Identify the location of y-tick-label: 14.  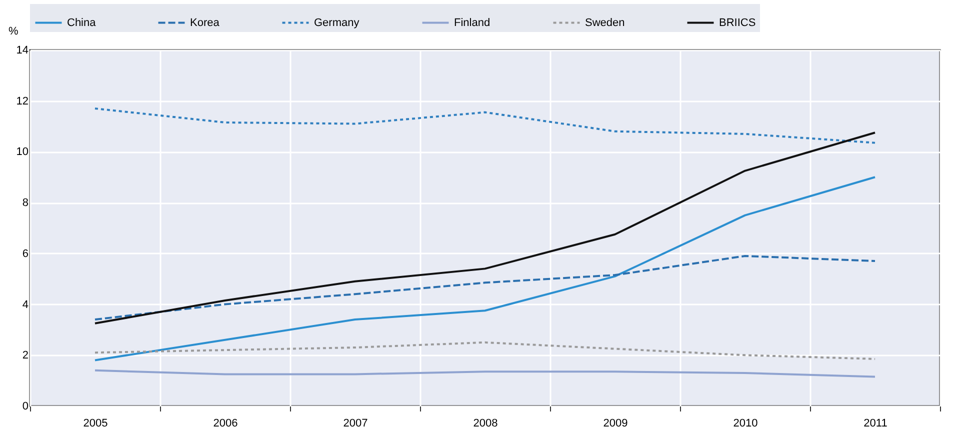
(22, 50).